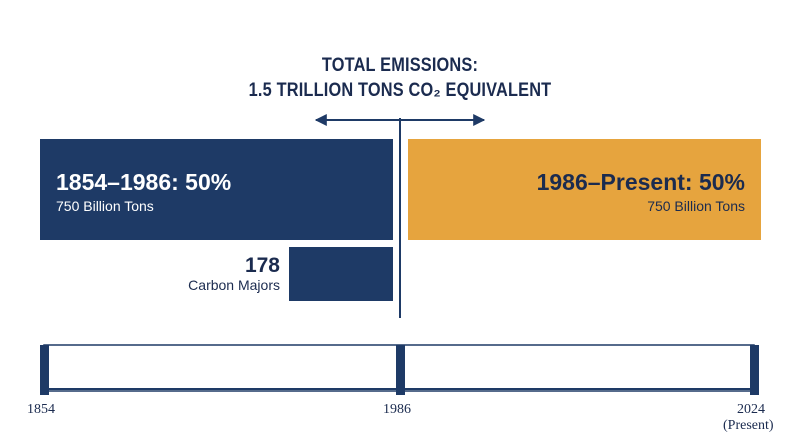 This screenshot has width=800, height=447. I want to click on title-line-1: TOTAL EMISSIONS:, so click(400, 65).